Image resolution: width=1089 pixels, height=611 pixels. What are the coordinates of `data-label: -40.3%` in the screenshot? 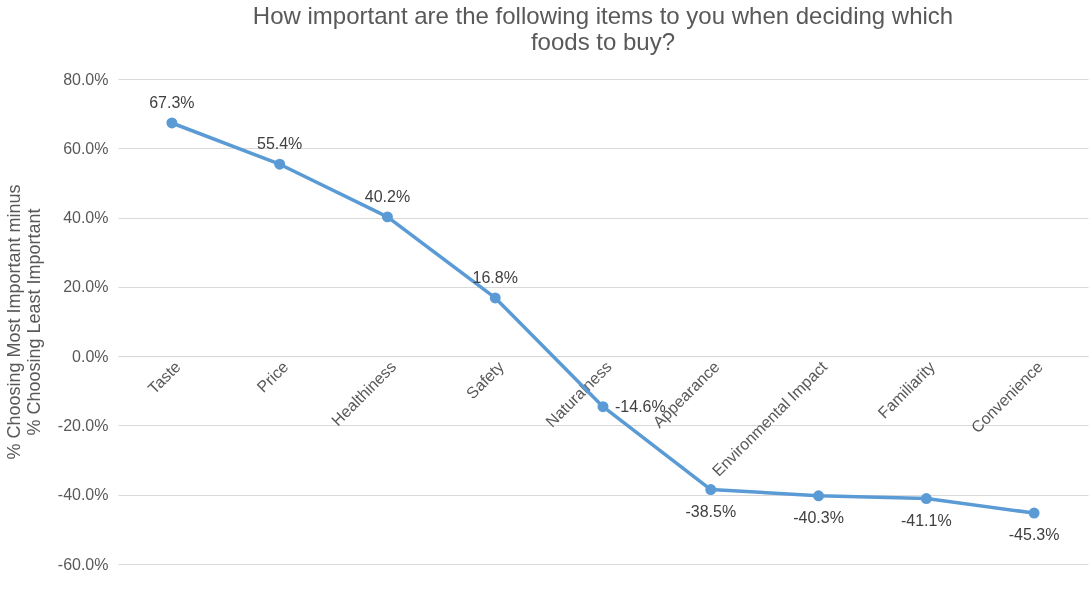 It's located at (818, 517).